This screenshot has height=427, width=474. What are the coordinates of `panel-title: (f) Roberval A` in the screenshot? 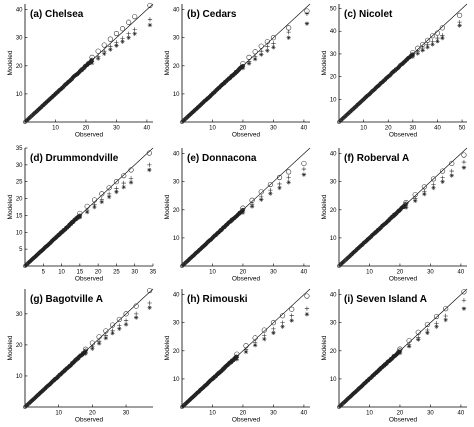 It's located at (376, 158).